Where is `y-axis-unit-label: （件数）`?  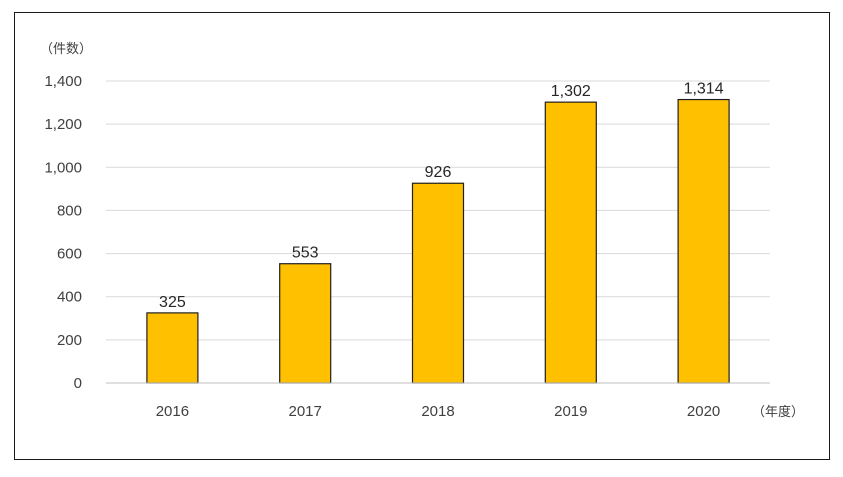 y-axis-unit-label: （件数） is located at coordinates (66, 48).